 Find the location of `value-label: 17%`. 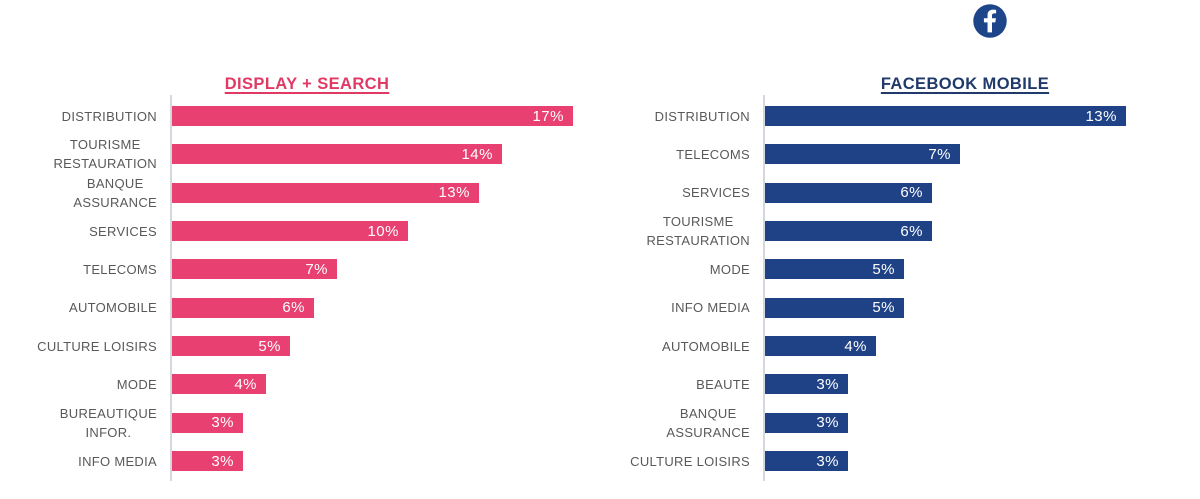

value-label: 17% is located at coordinates (548, 116).